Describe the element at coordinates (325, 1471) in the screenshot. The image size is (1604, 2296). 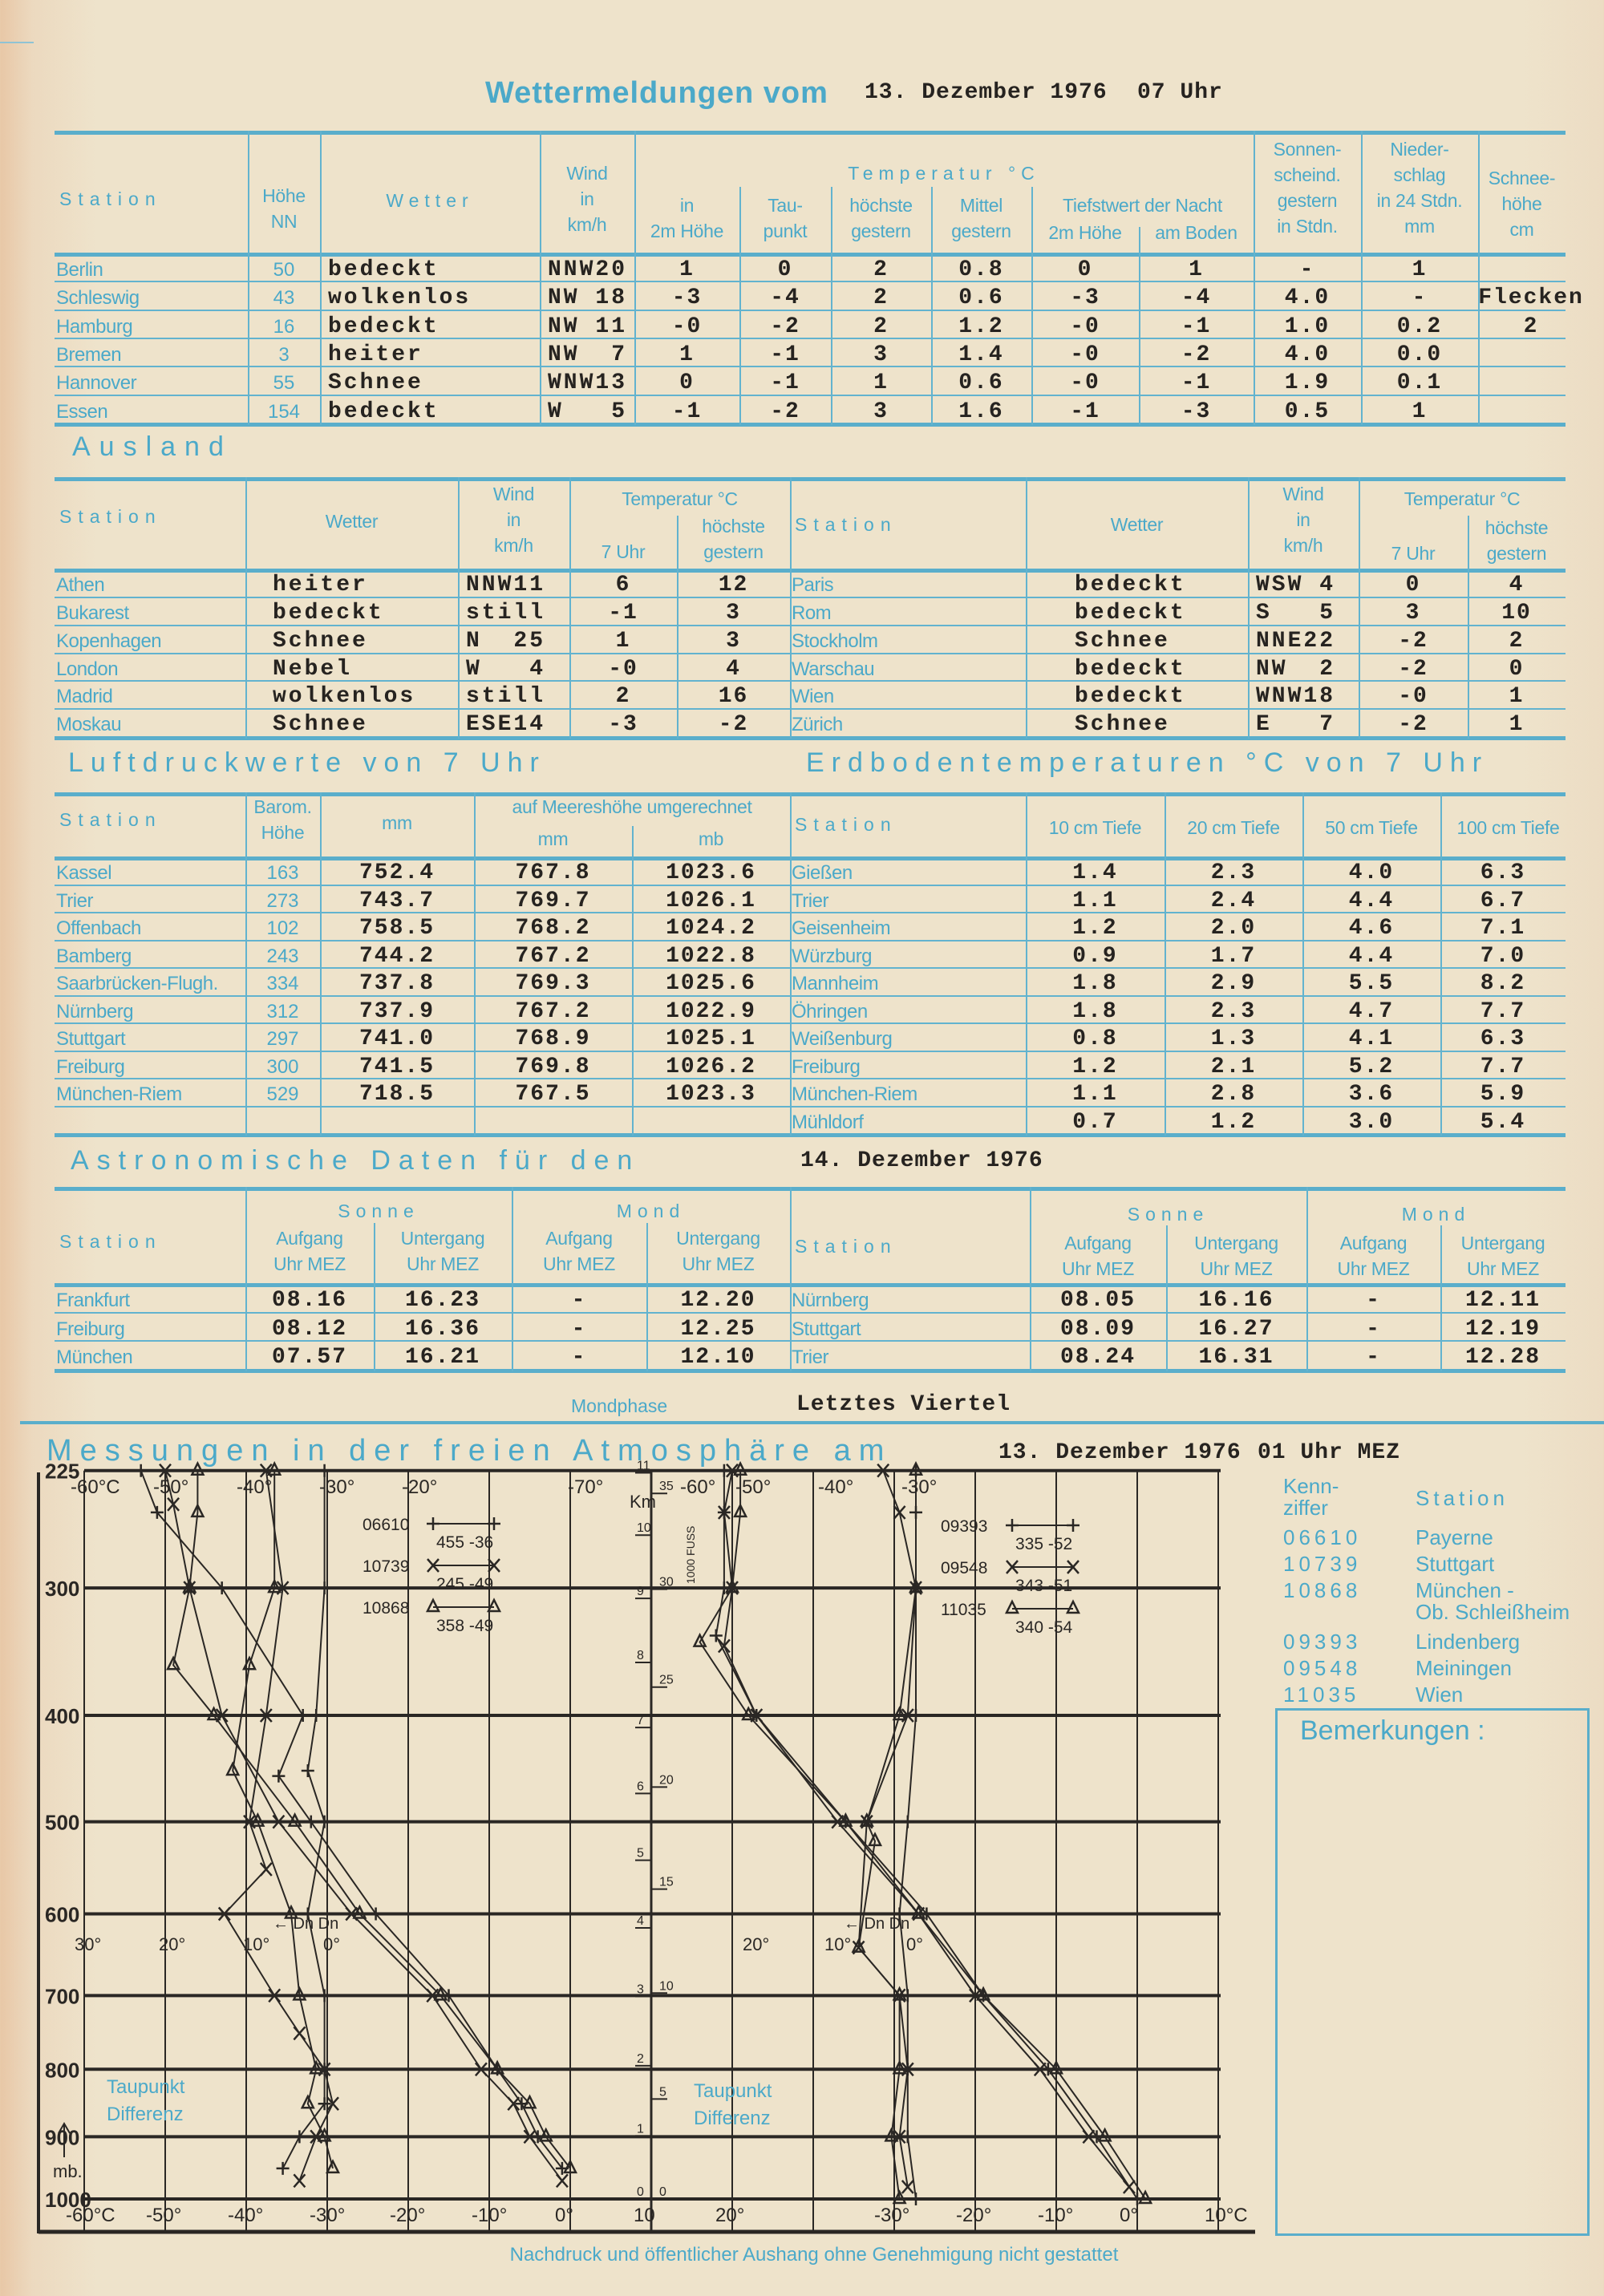
I see `dewpoint-difference-profile-06610-plus-marker` at that location.